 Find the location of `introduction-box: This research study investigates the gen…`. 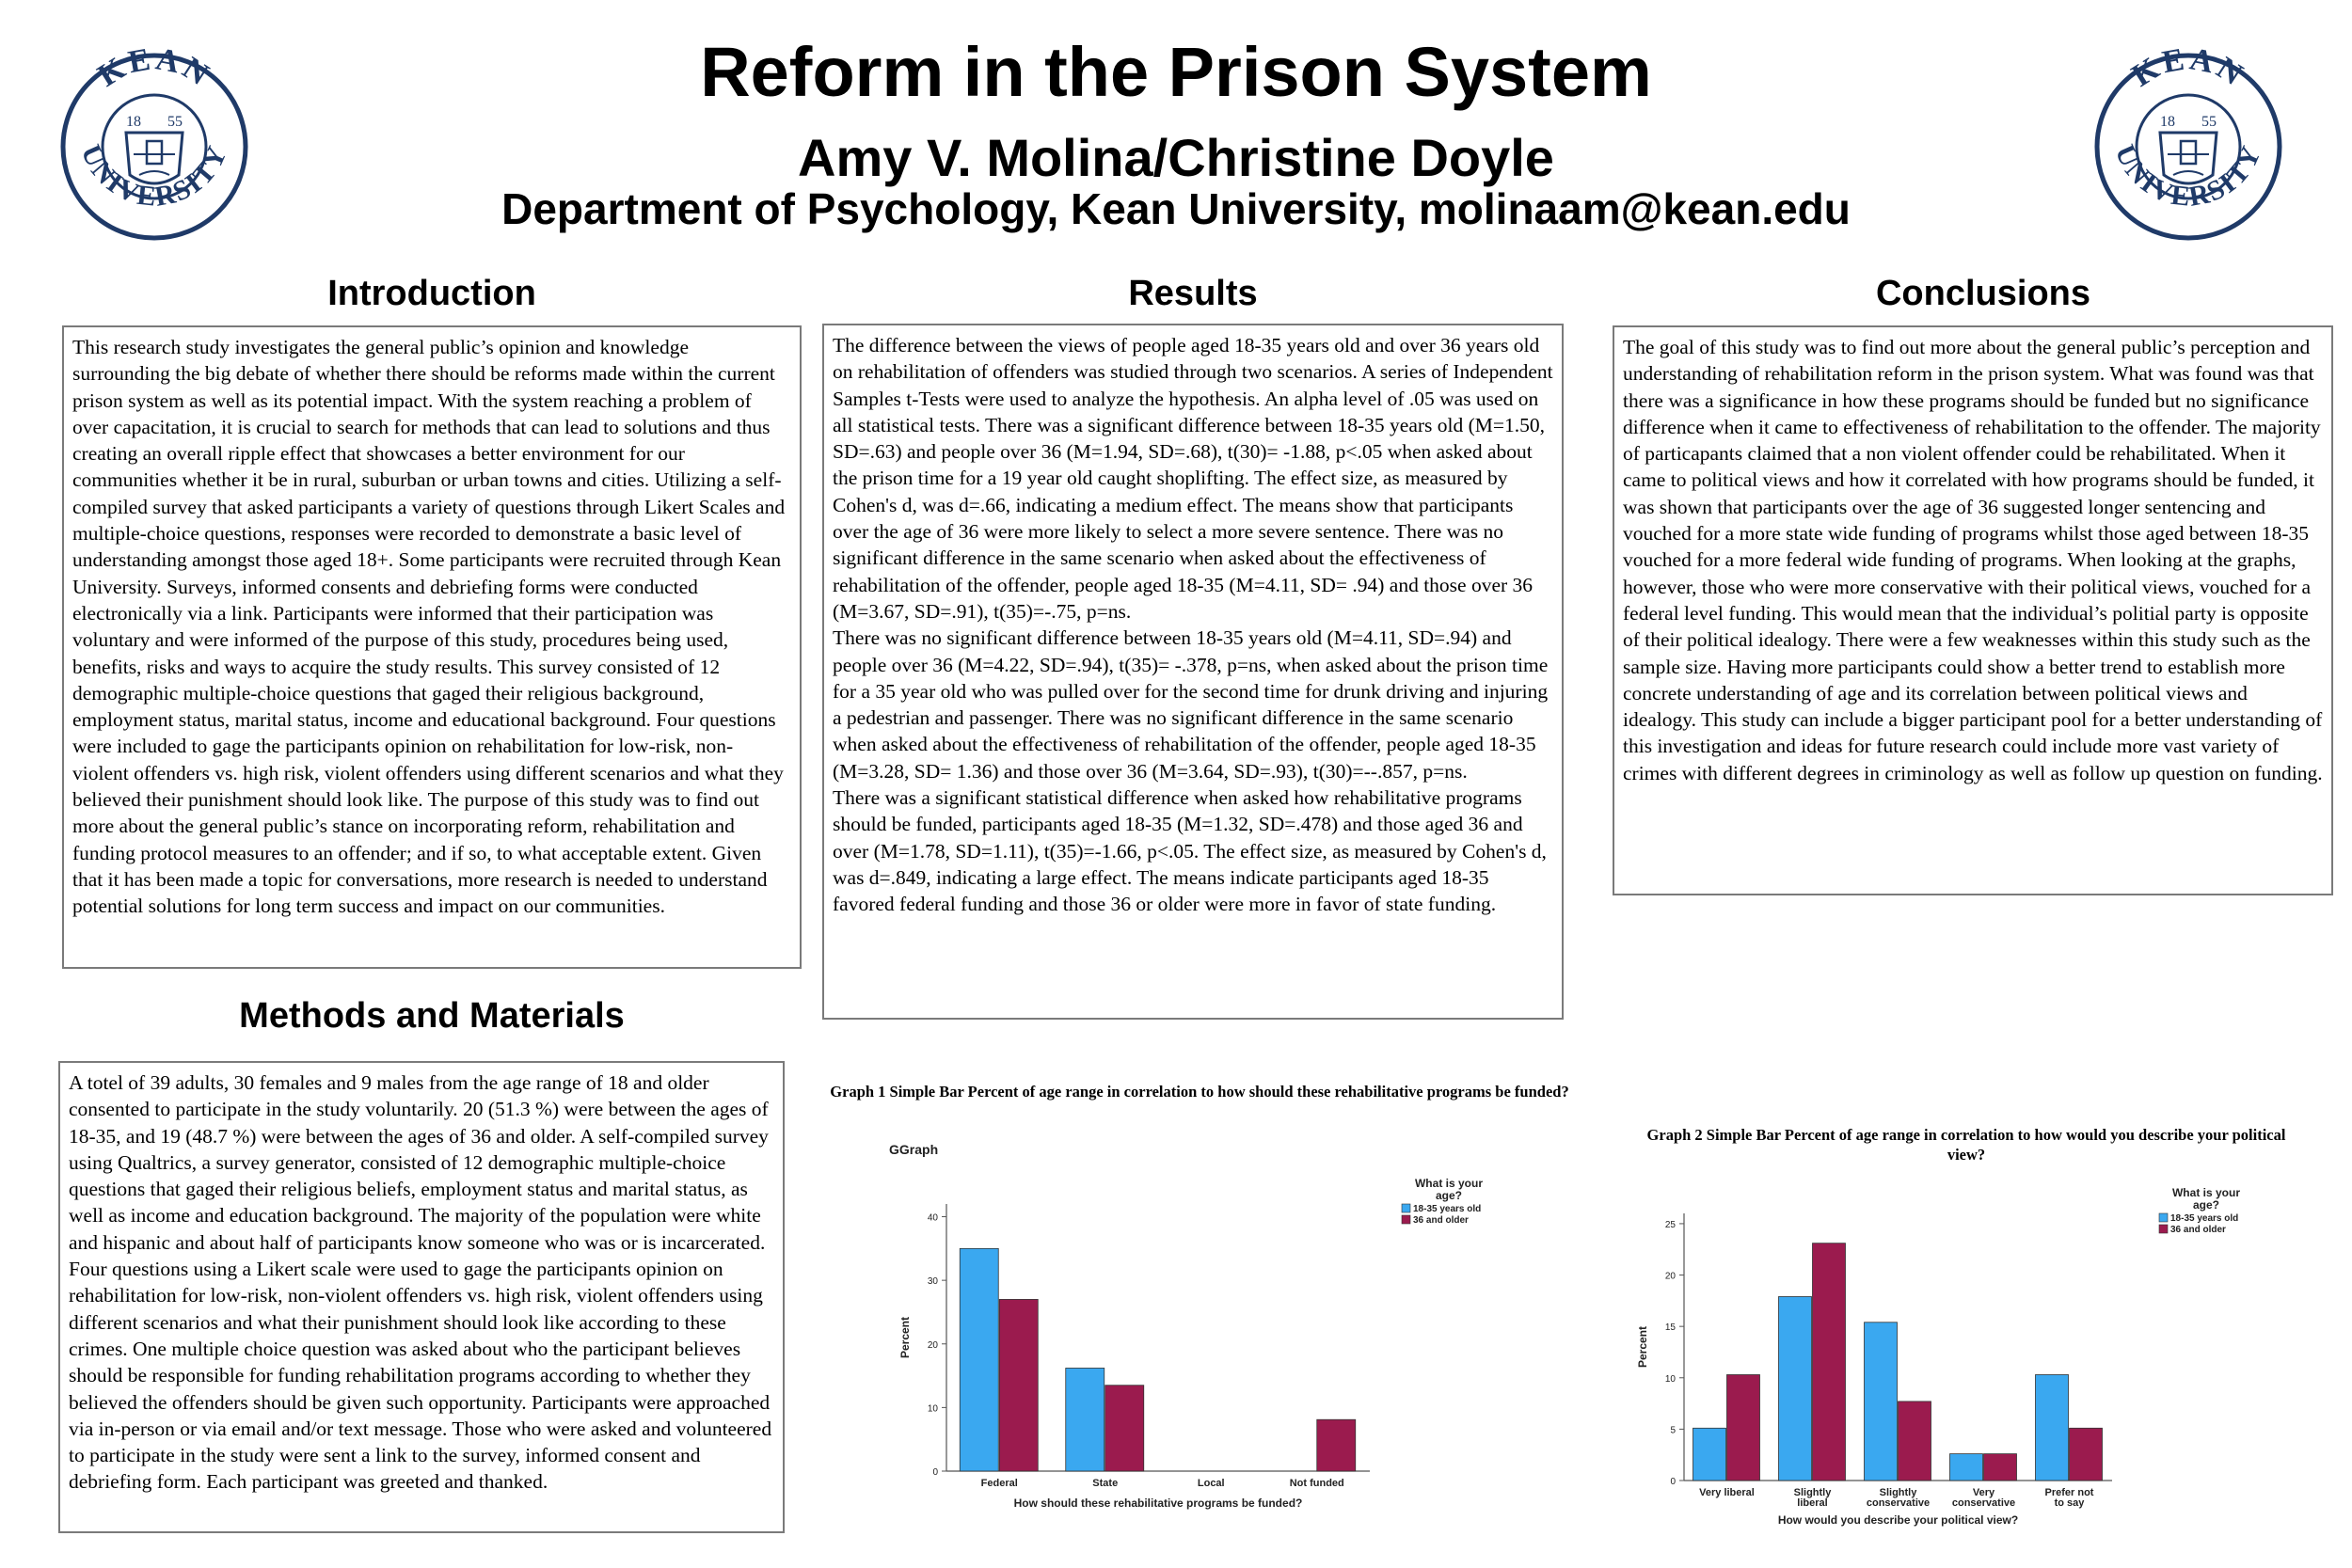

introduction-box: This research study investigates the gen… is located at coordinates (432, 647).